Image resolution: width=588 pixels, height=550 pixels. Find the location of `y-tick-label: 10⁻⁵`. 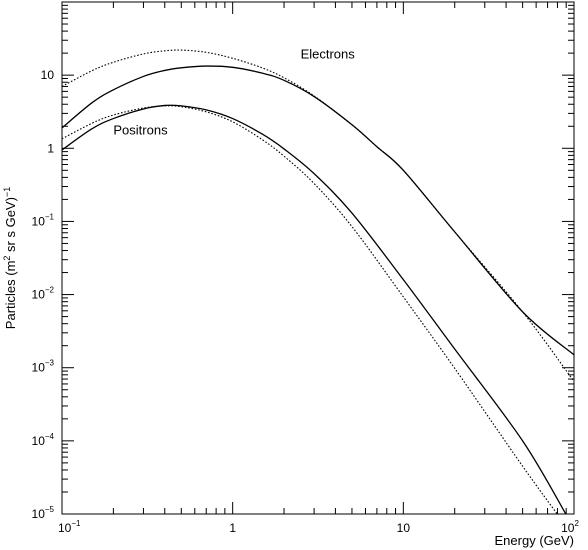

y-tick-label: 10⁻⁵ is located at coordinates (43, 513).